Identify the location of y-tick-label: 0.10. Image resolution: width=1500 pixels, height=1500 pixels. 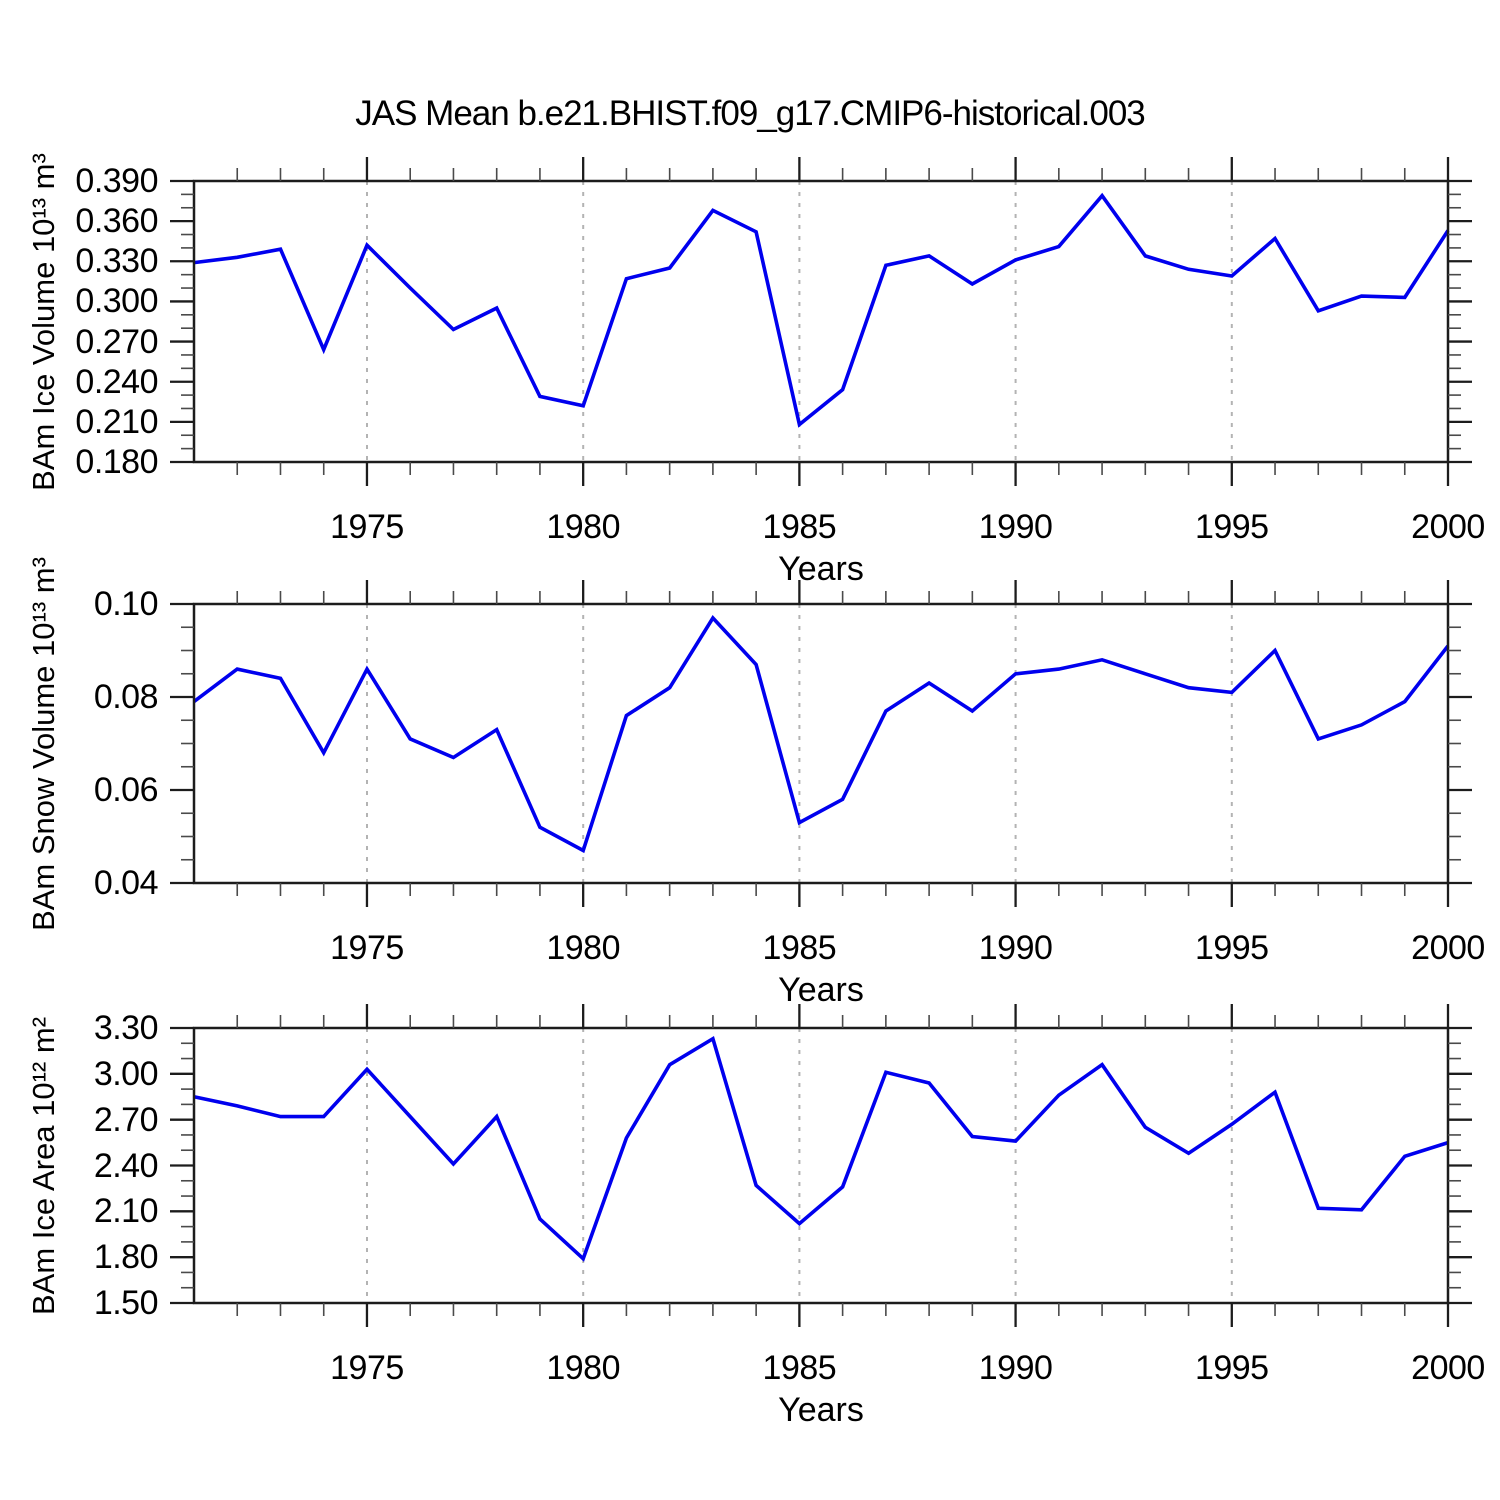
(126, 604).